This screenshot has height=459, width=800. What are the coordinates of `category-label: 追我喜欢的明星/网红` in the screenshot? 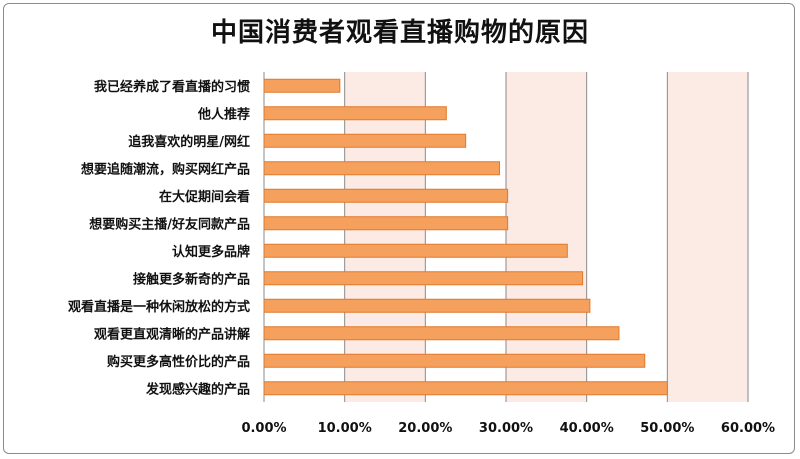 It's located at (189, 142).